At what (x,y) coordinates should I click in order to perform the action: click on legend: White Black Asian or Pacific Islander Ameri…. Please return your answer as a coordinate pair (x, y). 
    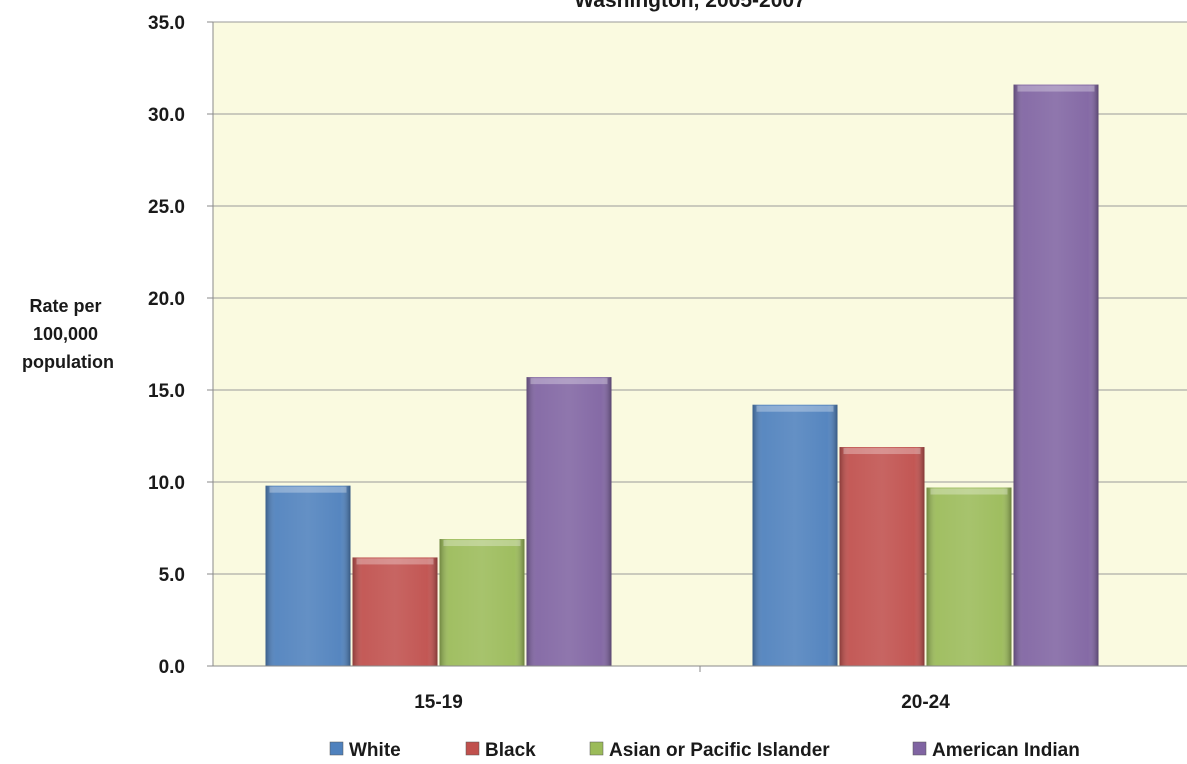
    Looking at the image, I should click on (704, 750).